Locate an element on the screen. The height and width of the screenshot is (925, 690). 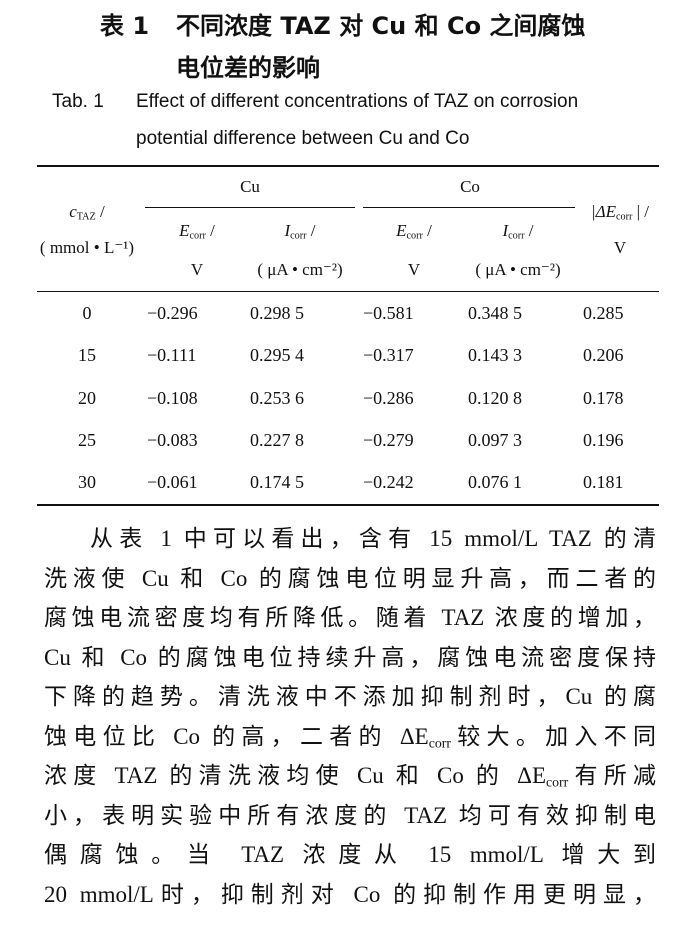
paragraph-line: 浓度 TAZ 的清洗液均使 Cu 和 Co 的 ΔEcorr有所减 is located at coordinates (350, 773).